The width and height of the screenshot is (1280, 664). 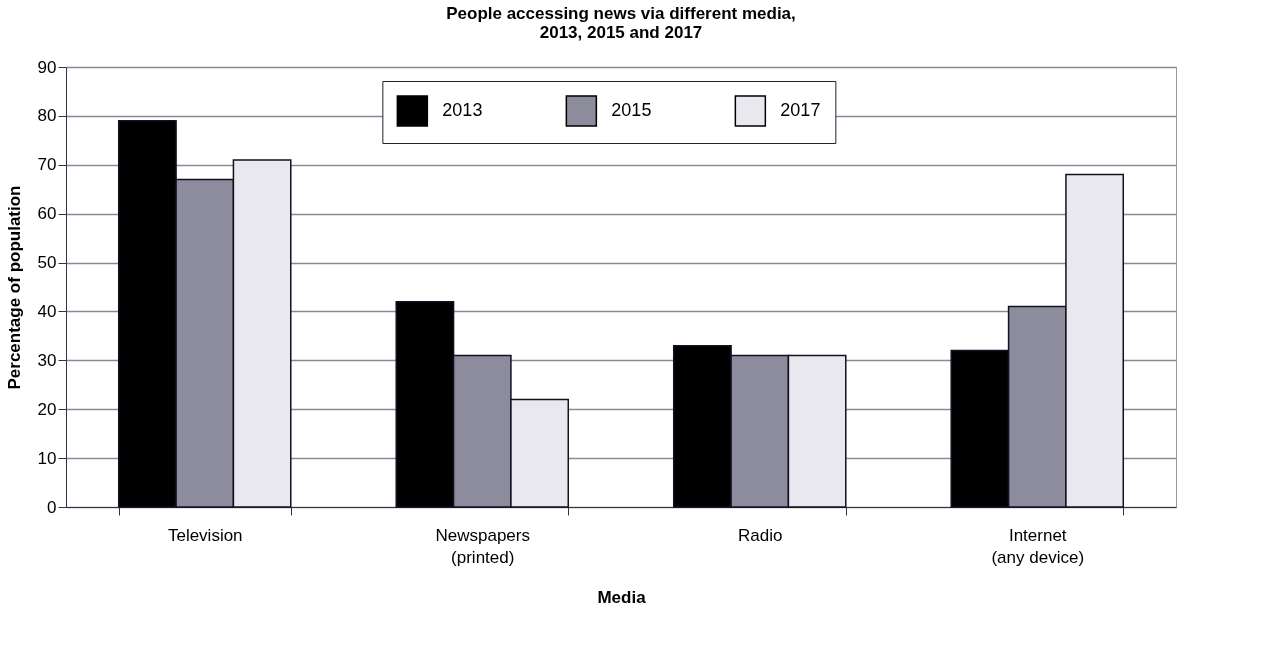 I want to click on y-tick-label: 50, so click(x=47, y=263).